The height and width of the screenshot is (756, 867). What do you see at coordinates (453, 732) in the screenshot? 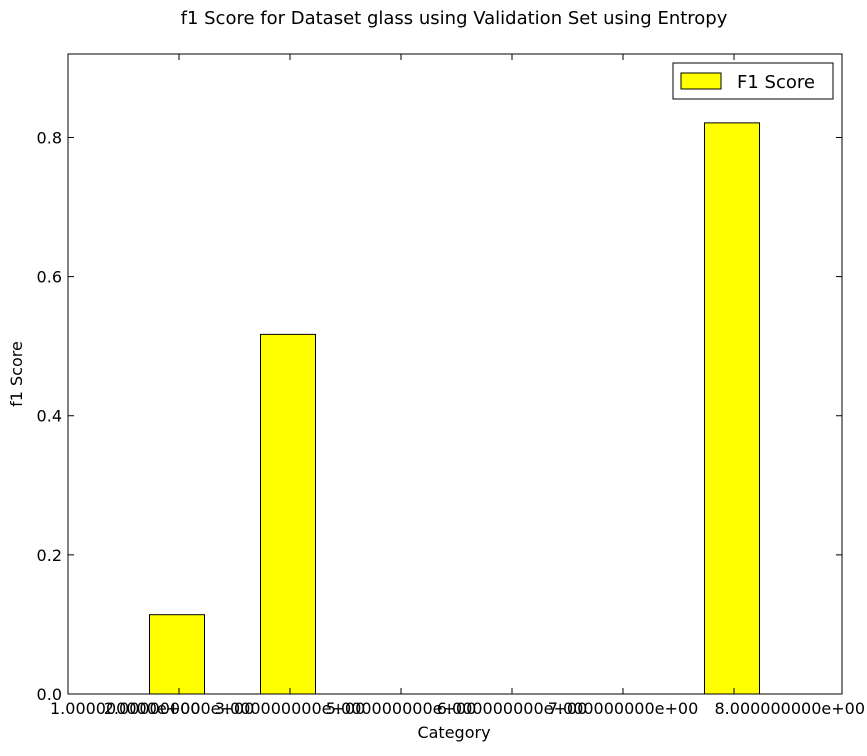
I see `x-axis-label: Category` at bounding box center [453, 732].